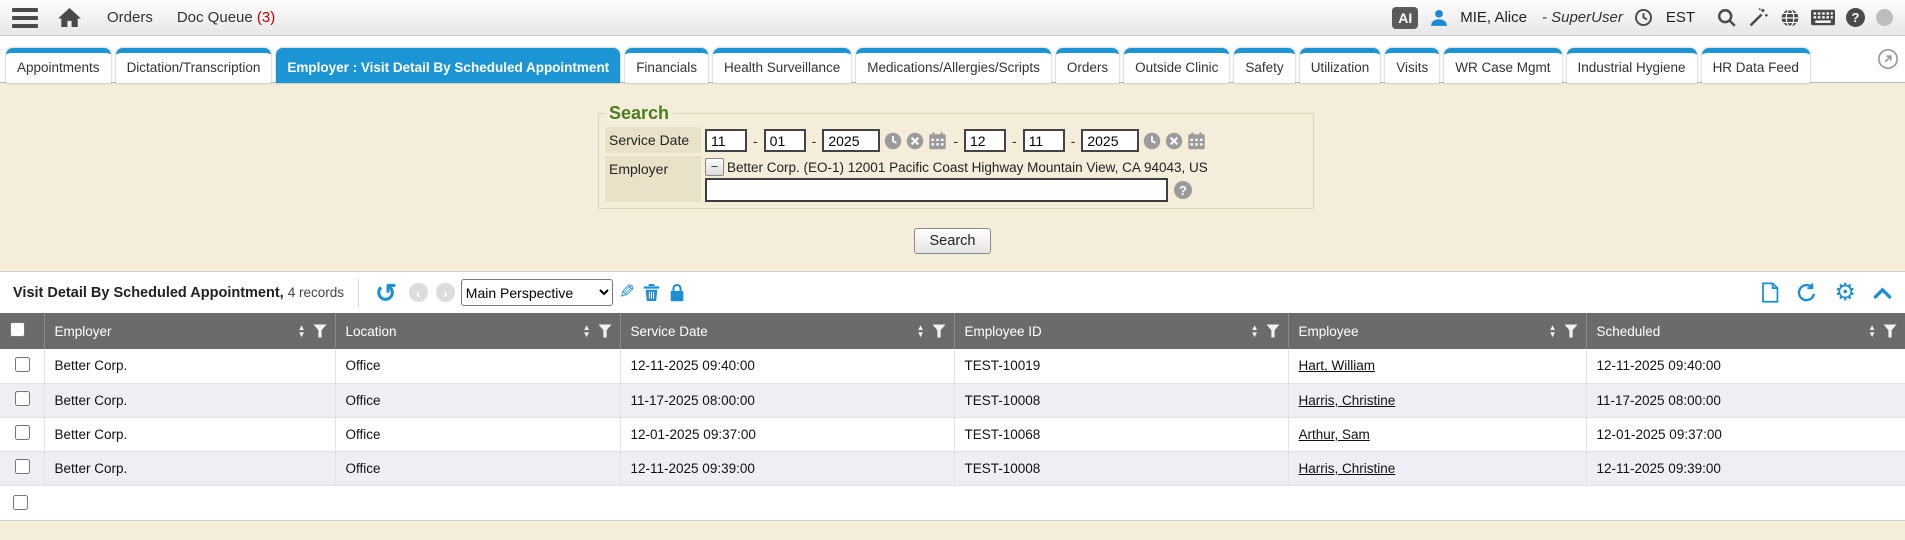 This screenshot has height=540, width=1905. I want to click on employee-link: Arthur, Sam, so click(1334, 434).